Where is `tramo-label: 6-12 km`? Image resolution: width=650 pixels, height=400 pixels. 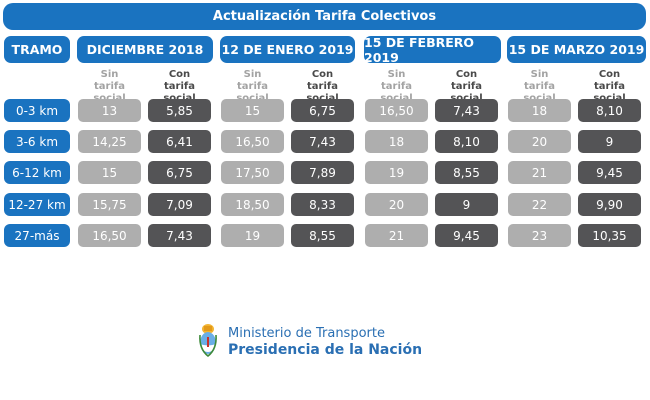
tramo-label: 6-12 km is located at coordinates (37, 172).